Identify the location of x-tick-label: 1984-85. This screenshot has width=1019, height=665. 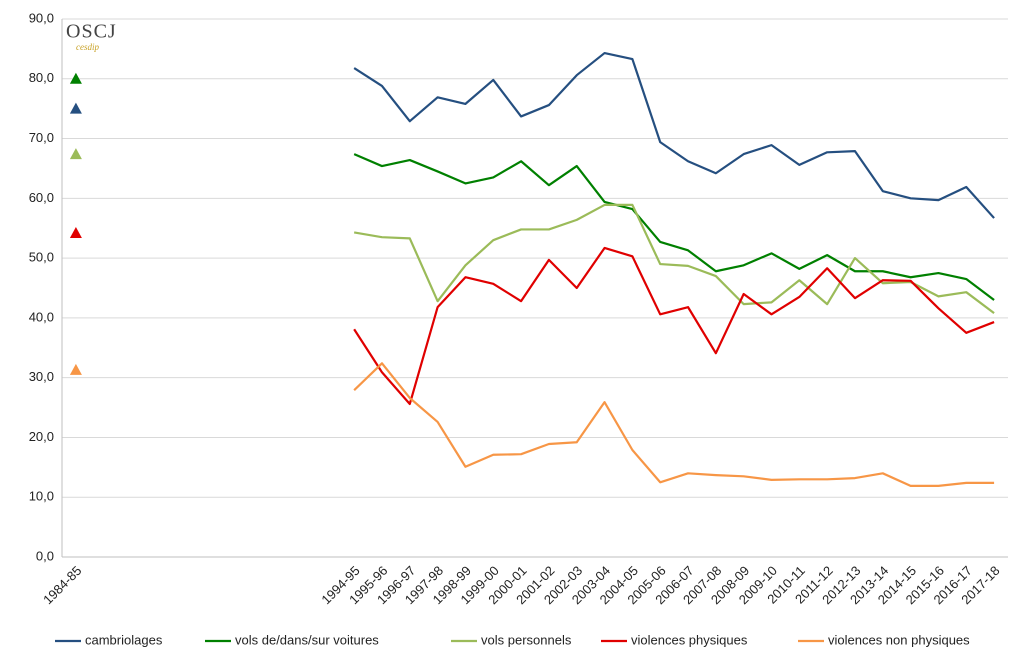
(62, 585).